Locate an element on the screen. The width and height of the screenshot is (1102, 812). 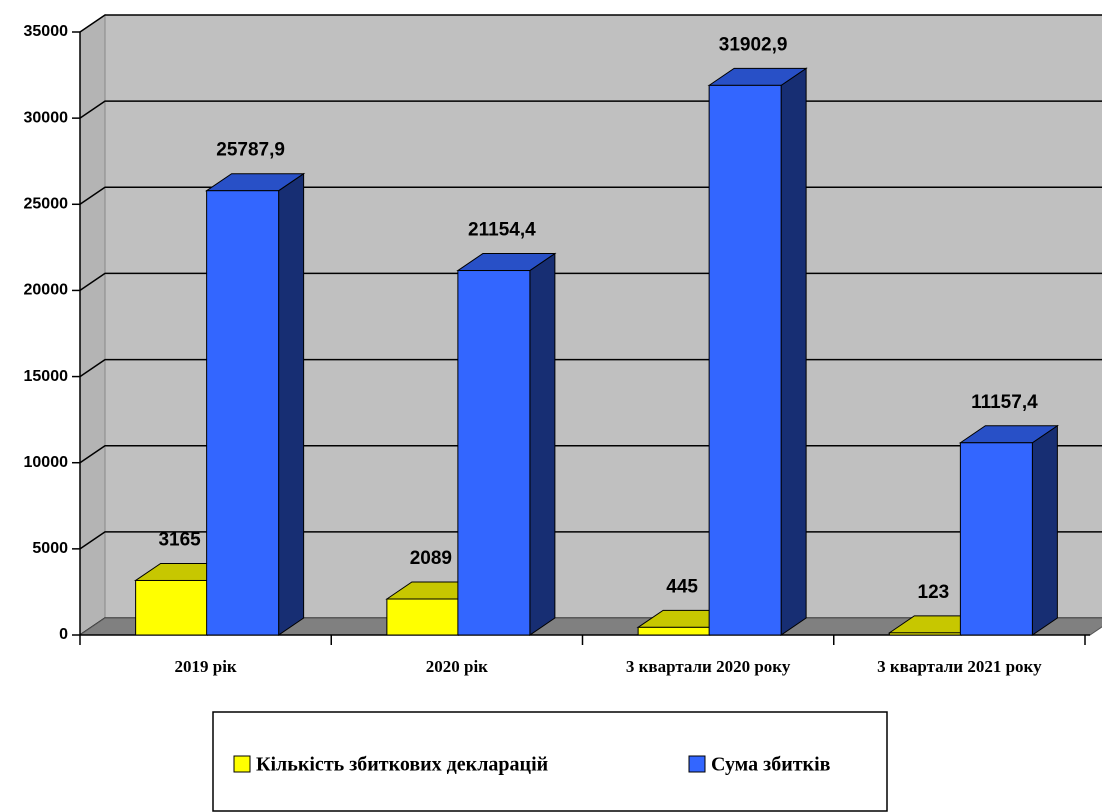
y-tick-label: 15000 is located at coordinates (46, 376).